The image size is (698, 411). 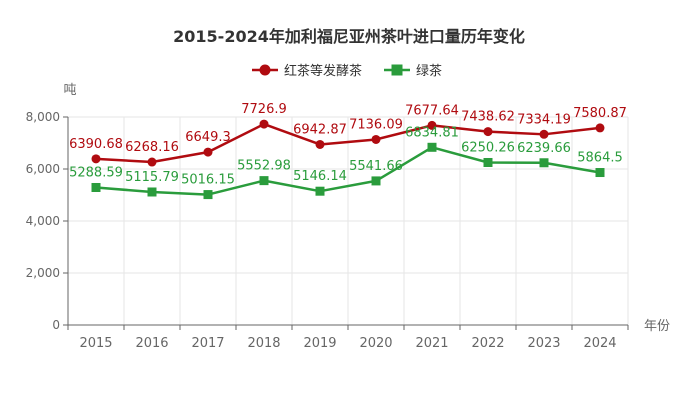 I want to click on x-tick-label: 2015, so click(x=95, y=343).